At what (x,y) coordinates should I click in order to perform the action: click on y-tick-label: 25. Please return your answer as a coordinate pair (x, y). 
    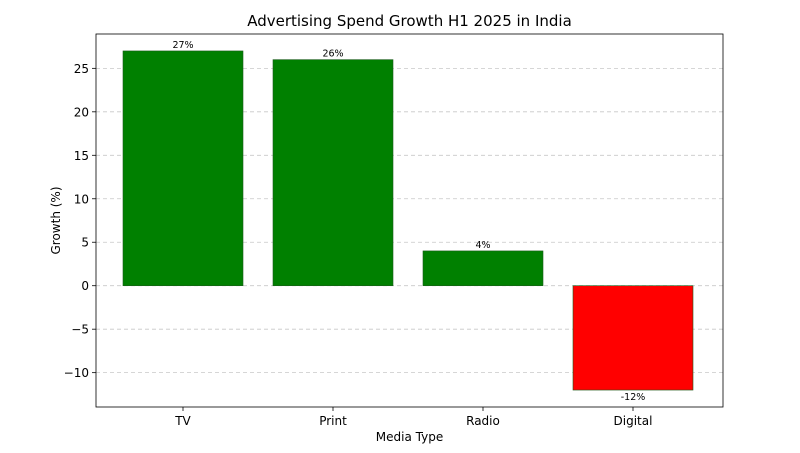
    Looking at the image, I should click on (81, 69).